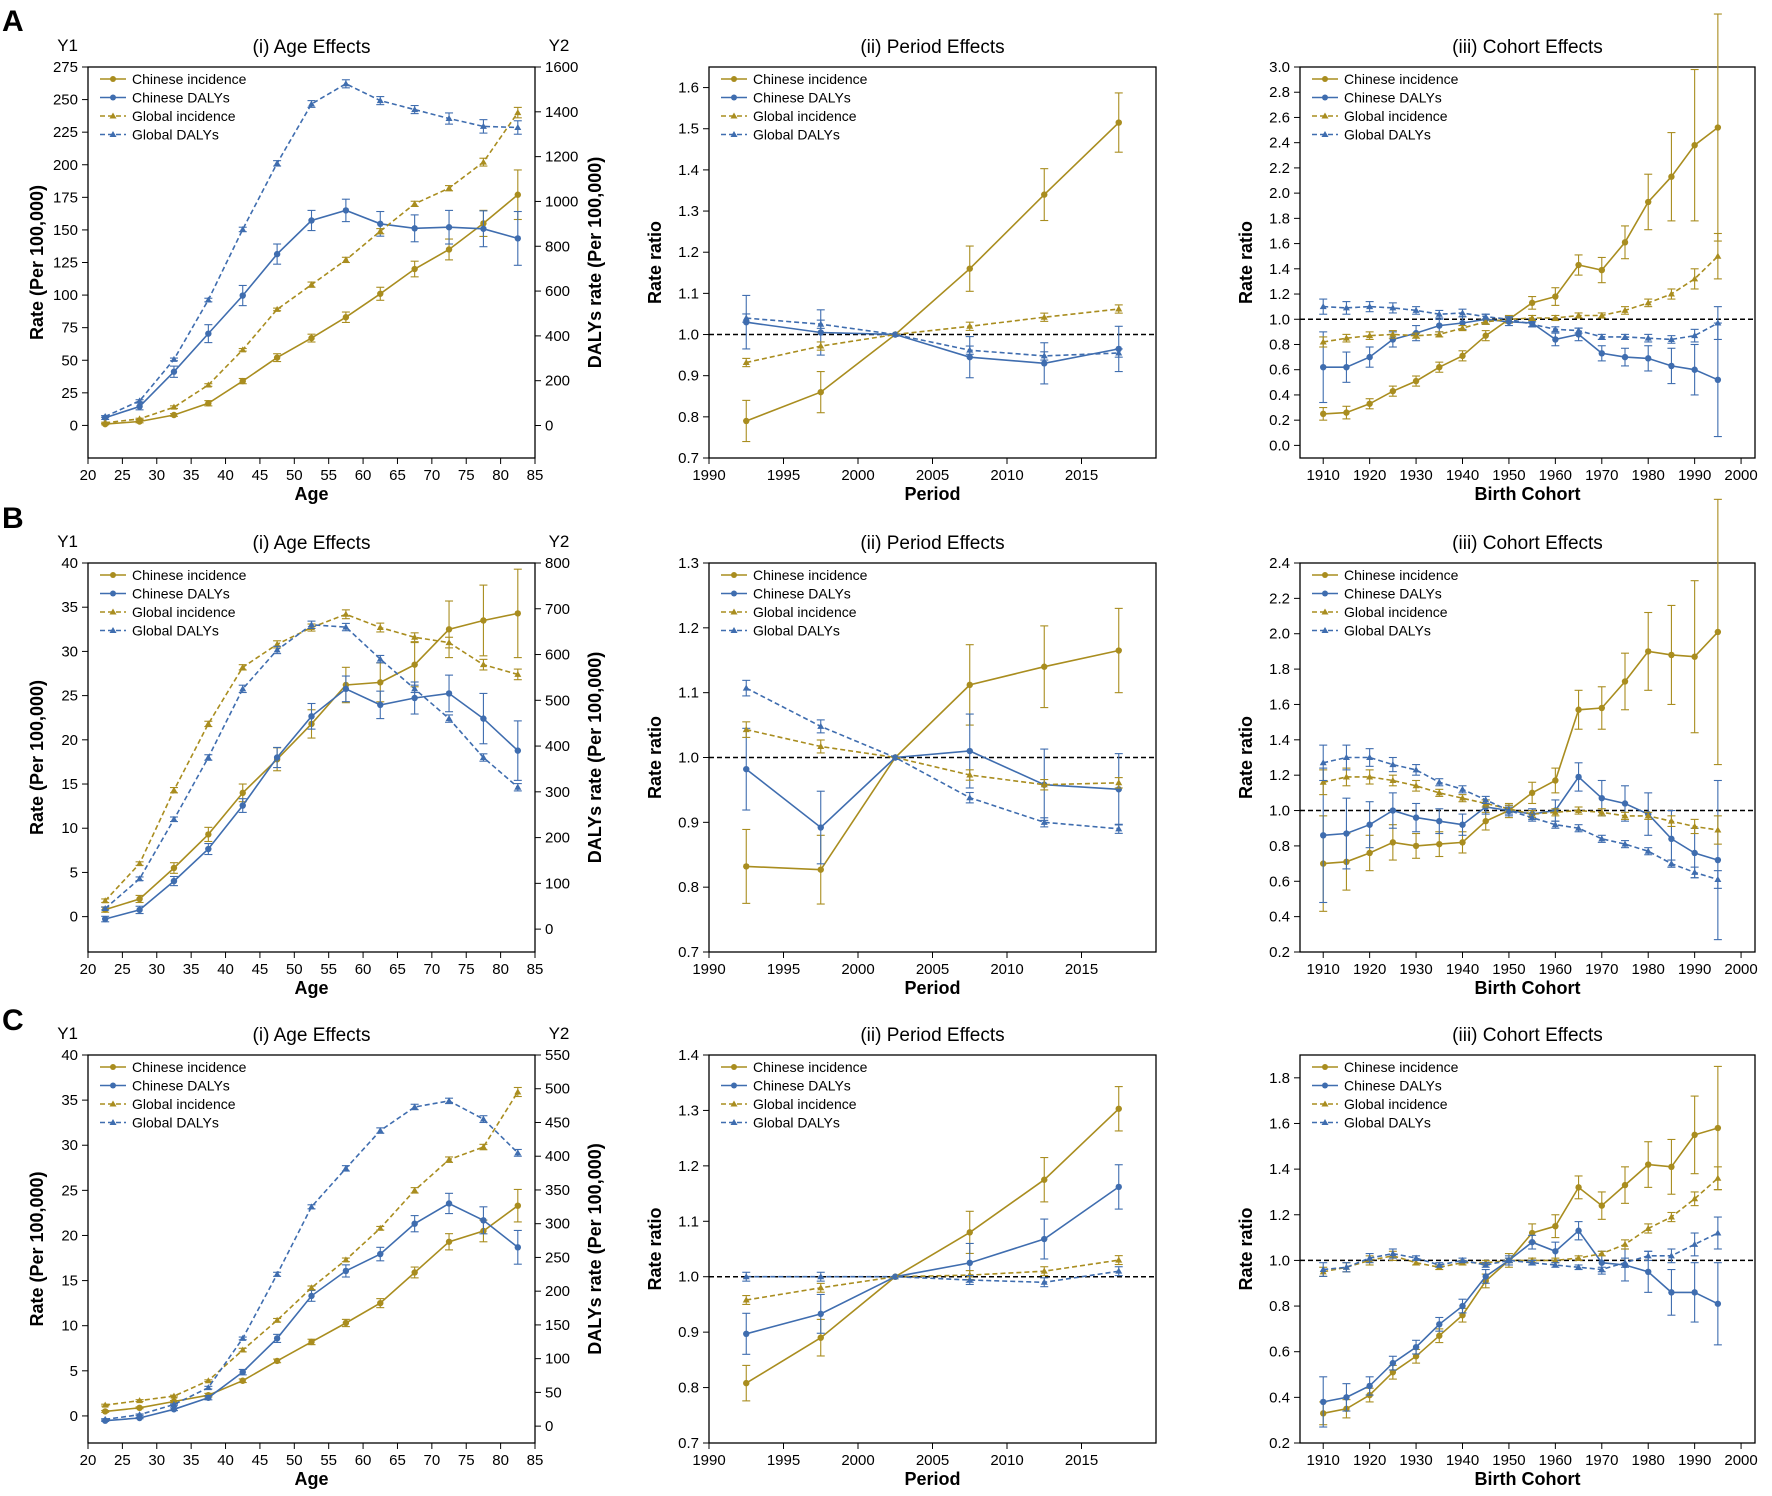  I want to click on y2-tick-label: 150, so click(557, 1325).